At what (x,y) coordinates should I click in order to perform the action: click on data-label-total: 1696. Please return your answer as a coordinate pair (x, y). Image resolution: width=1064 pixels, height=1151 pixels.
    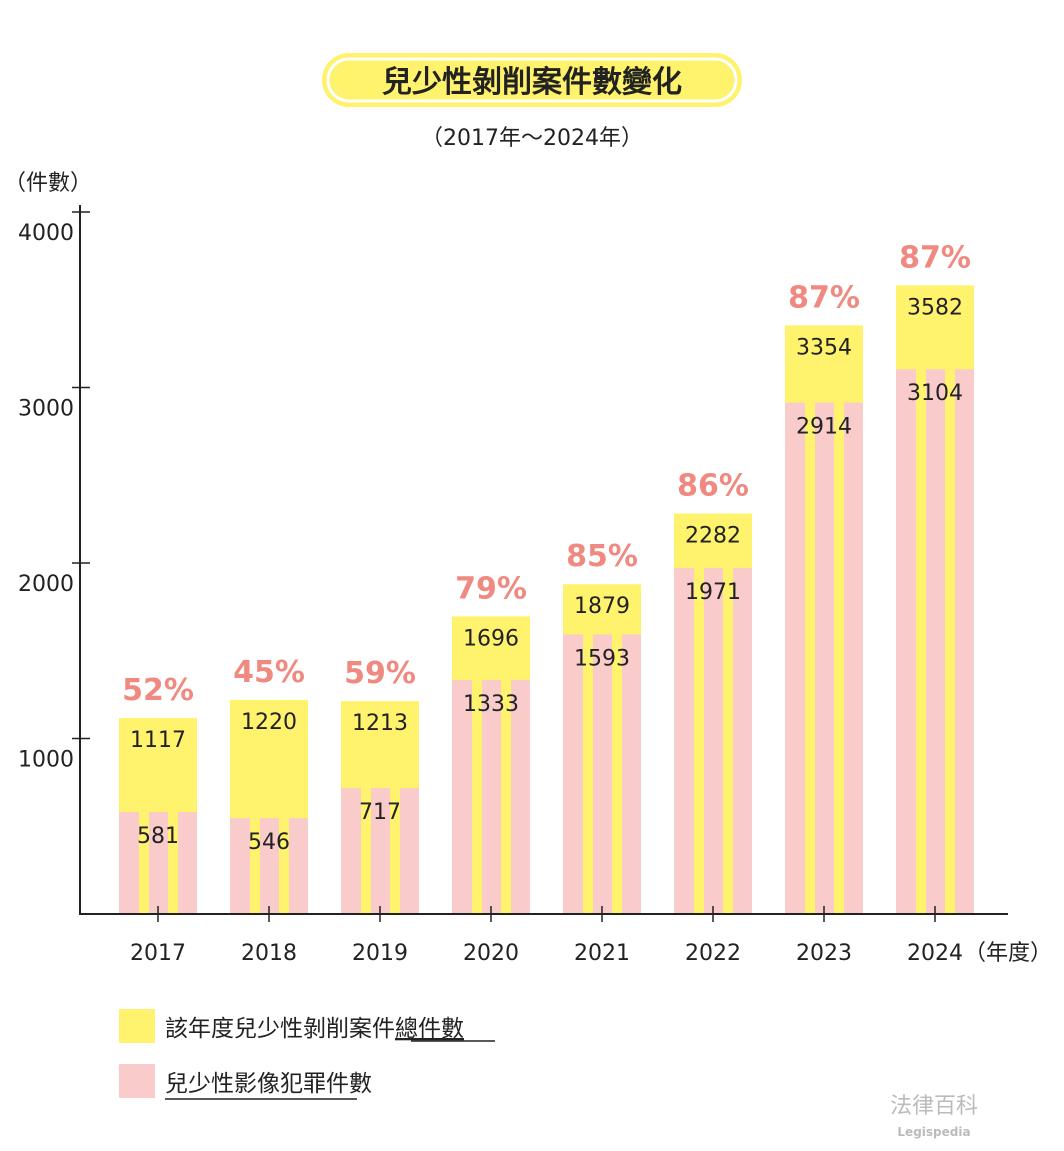
    Looking at the image, I should click on (491, 638).